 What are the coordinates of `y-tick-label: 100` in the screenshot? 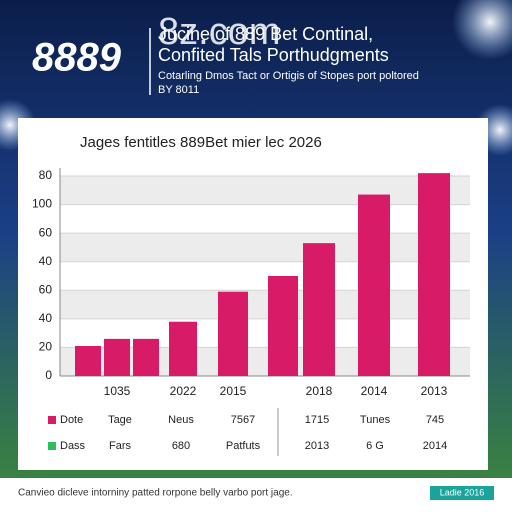 It's located at (42, 204).